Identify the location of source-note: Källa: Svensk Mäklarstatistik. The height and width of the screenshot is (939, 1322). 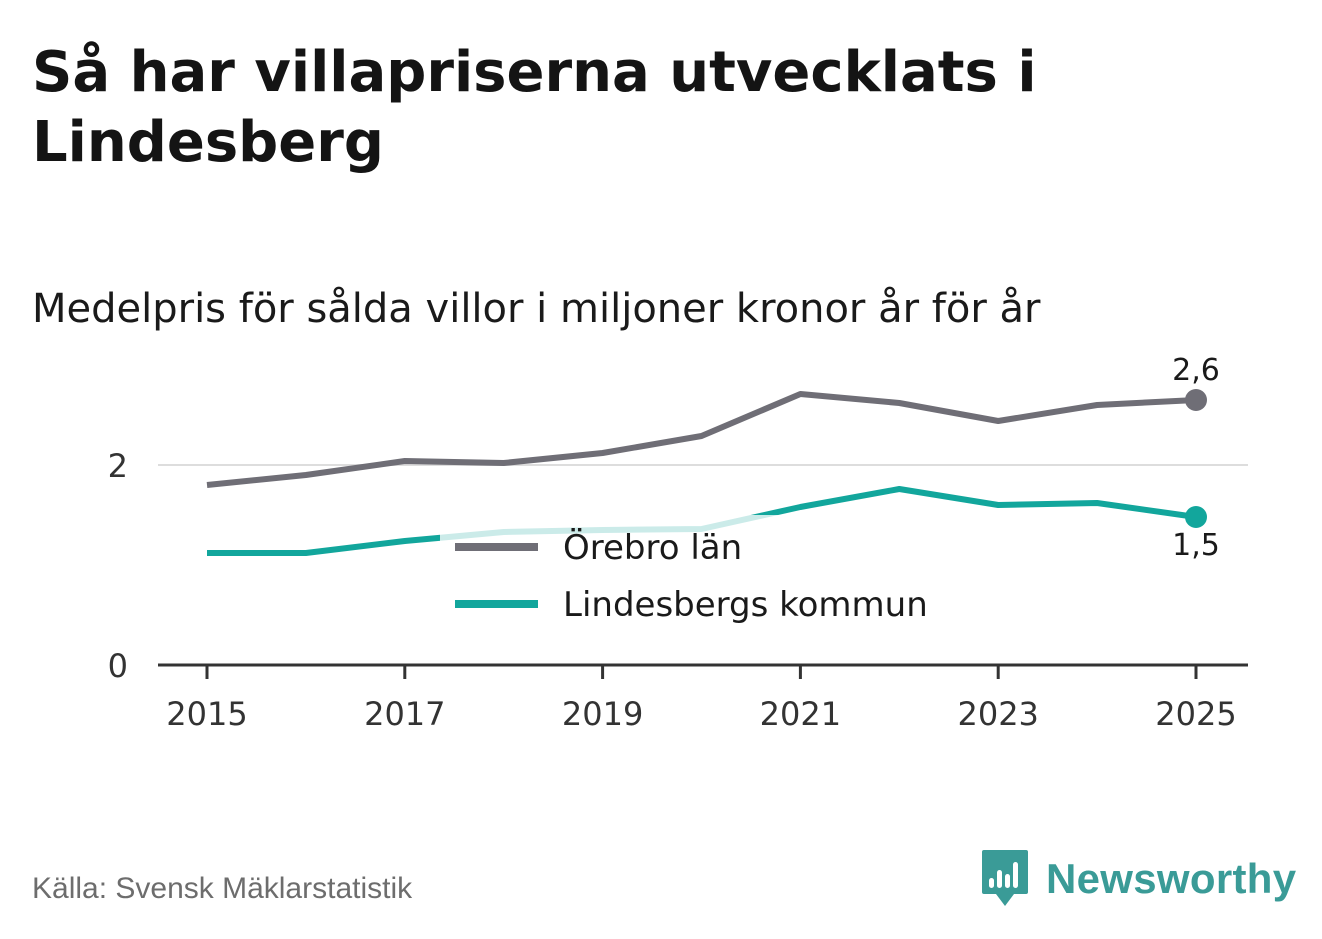
(222, 888).